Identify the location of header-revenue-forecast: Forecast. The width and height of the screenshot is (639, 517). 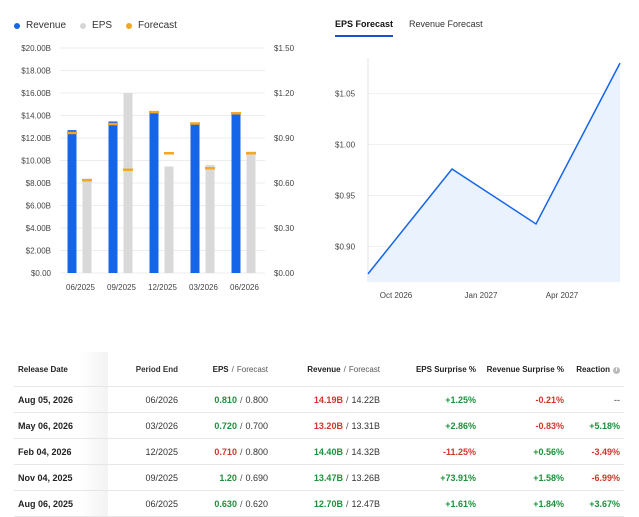
(364, 369).